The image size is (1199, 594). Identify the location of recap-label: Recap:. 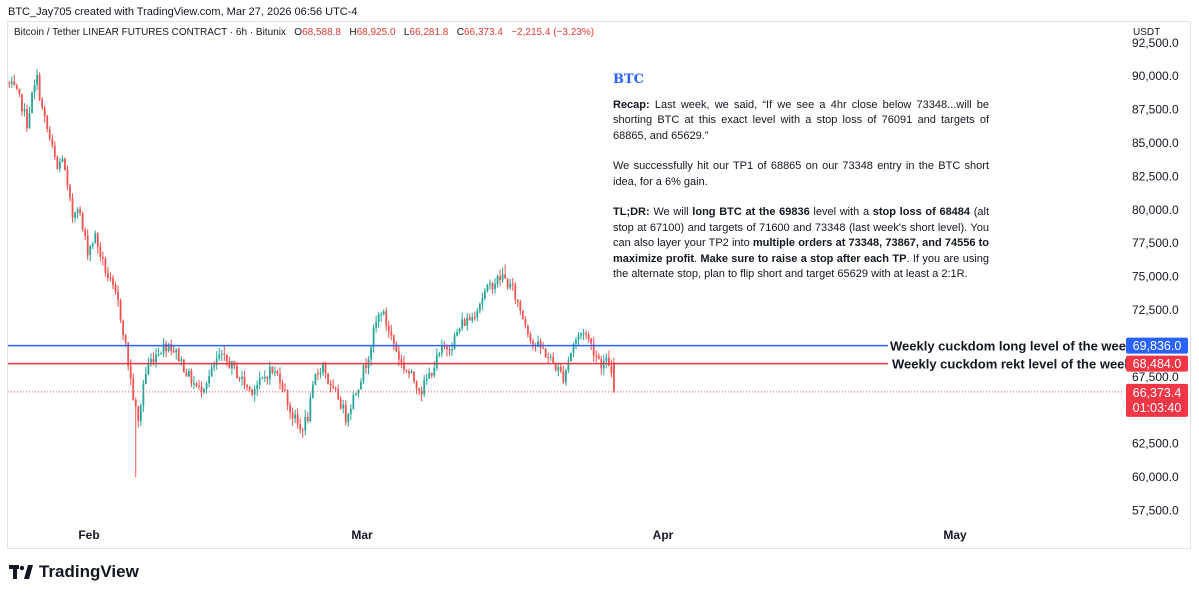
(631, 104).